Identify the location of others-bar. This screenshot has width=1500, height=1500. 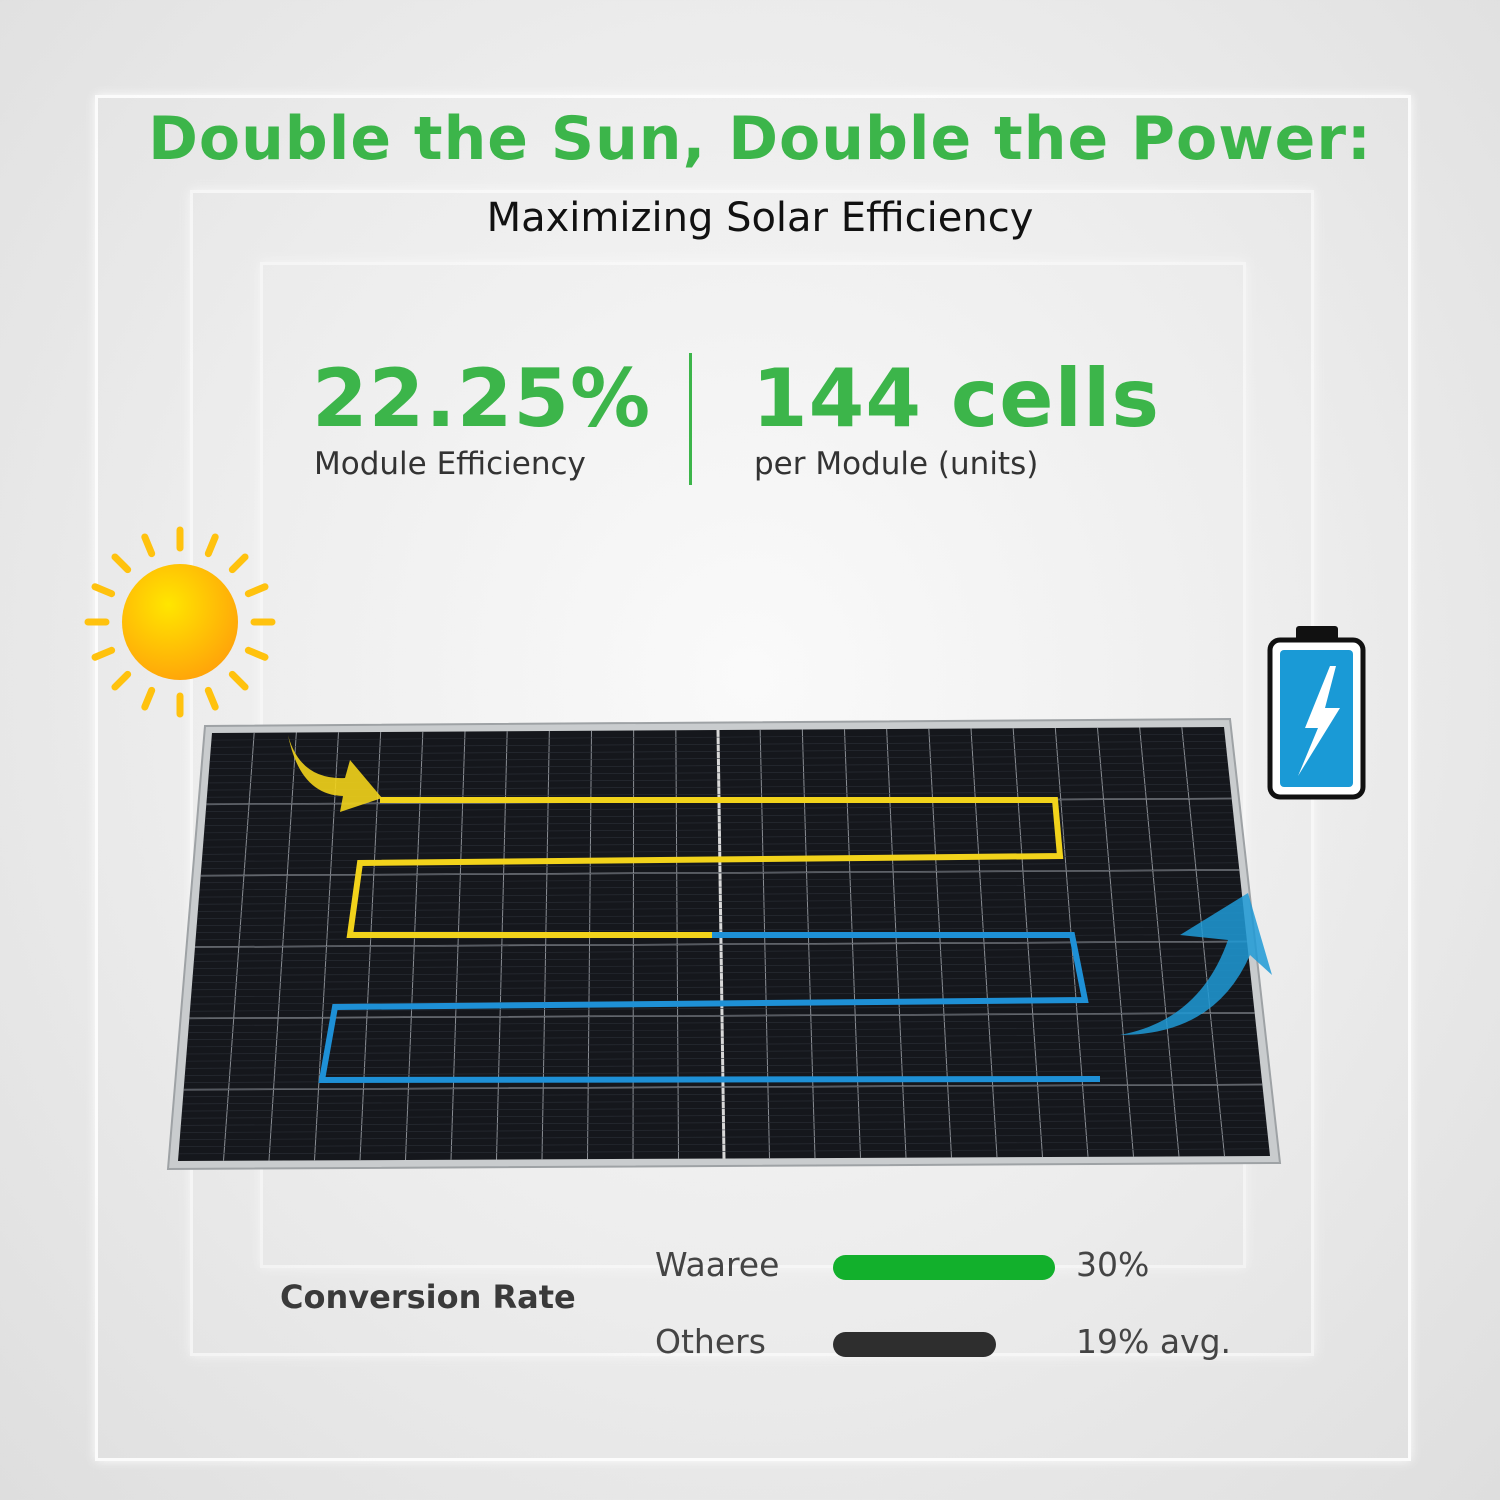
(914, 1344).